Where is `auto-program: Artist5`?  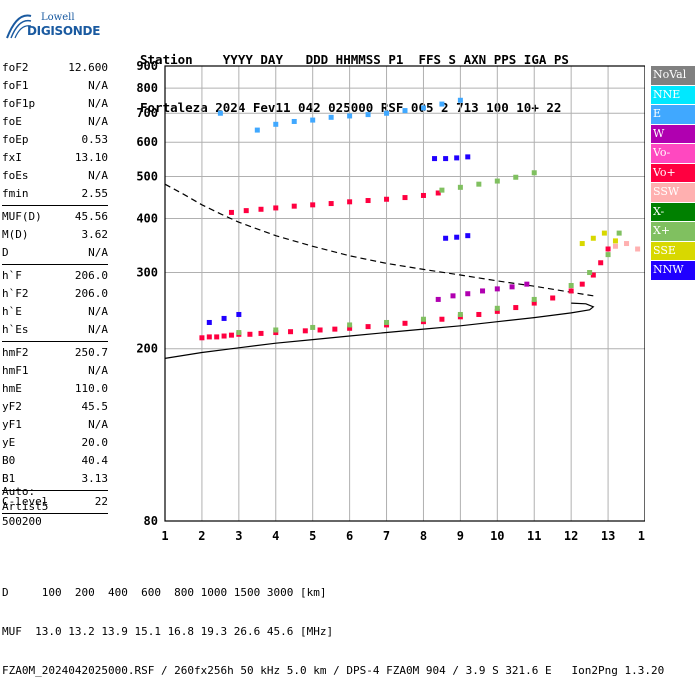 auto-program: Artist5 is located at coordinates (25, 506).